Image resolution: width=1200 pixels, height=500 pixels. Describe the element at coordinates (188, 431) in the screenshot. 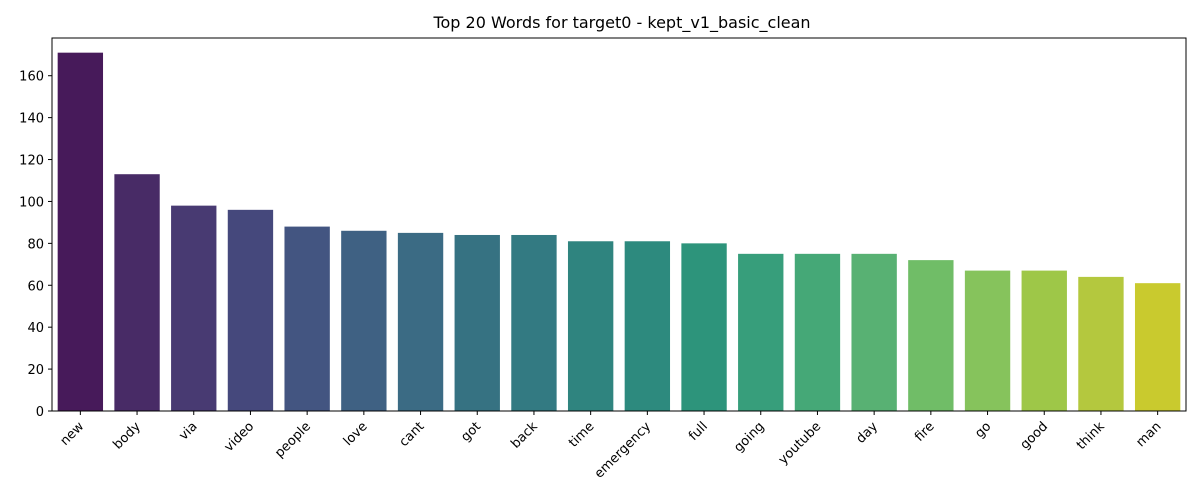

I see `x-tick-label: via` at that location.